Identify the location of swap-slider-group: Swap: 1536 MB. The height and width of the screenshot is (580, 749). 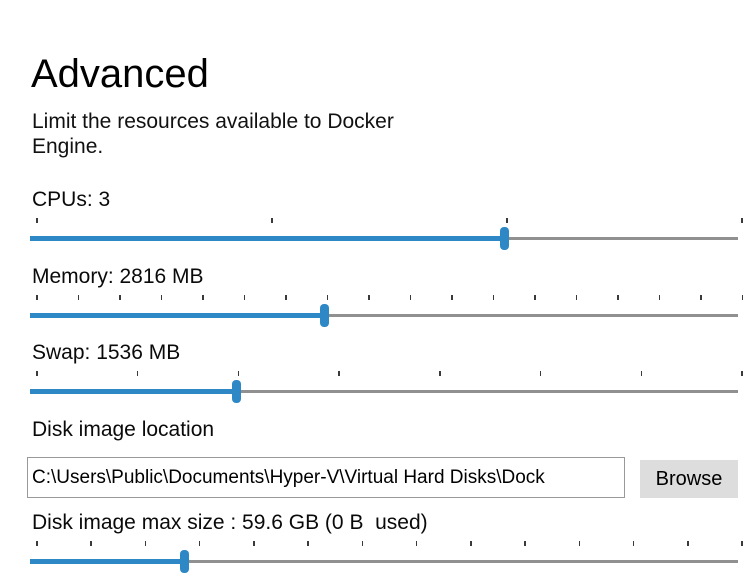
(374, 376).